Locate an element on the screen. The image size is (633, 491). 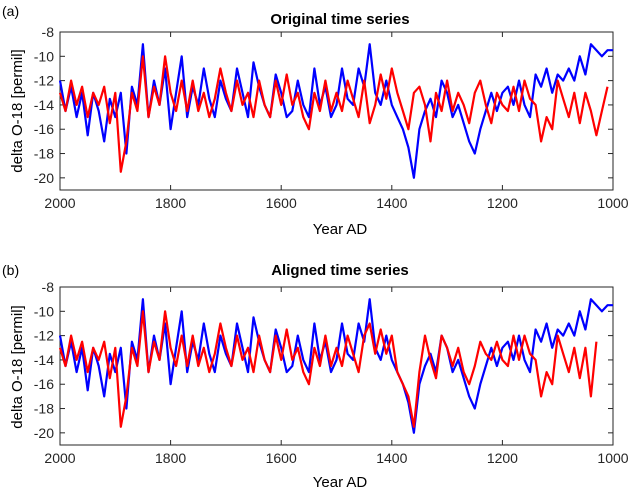
x-axis-label-b: Year AD is located at coordinates (340, 482).